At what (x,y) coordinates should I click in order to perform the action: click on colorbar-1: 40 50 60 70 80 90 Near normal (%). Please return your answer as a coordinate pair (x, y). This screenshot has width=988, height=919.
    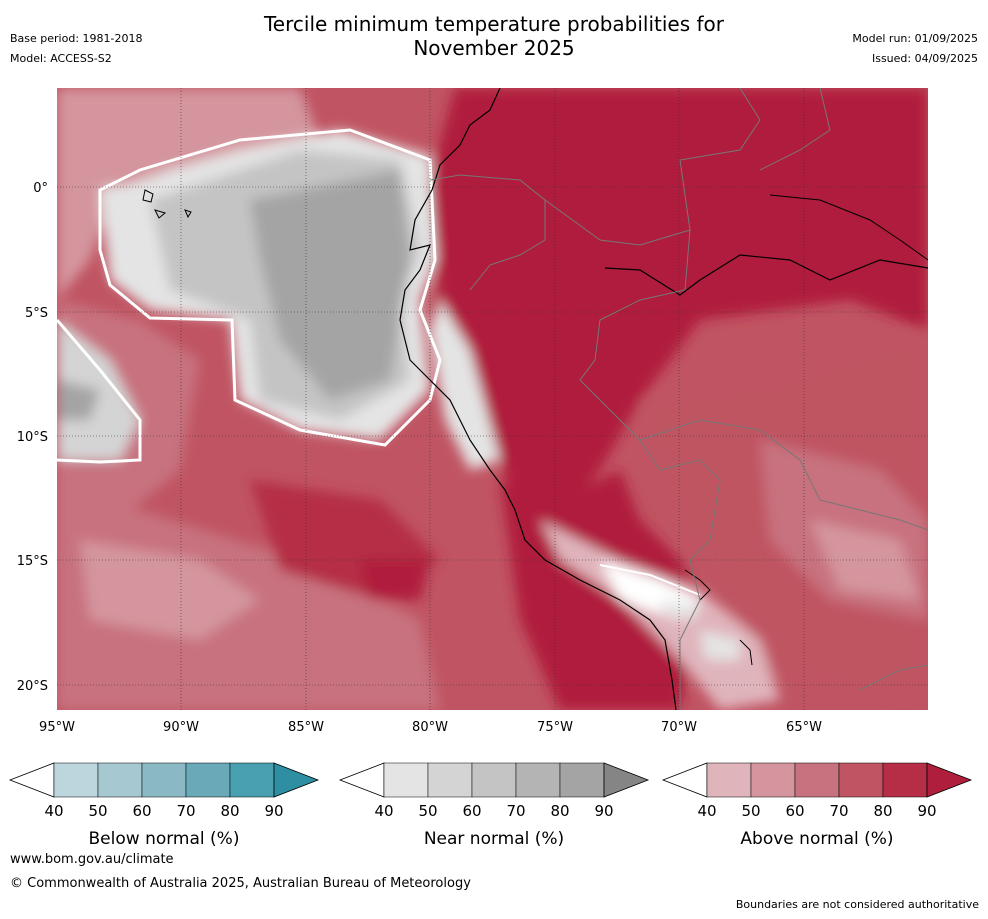
    Looking at the image, I should click on (494, 805).